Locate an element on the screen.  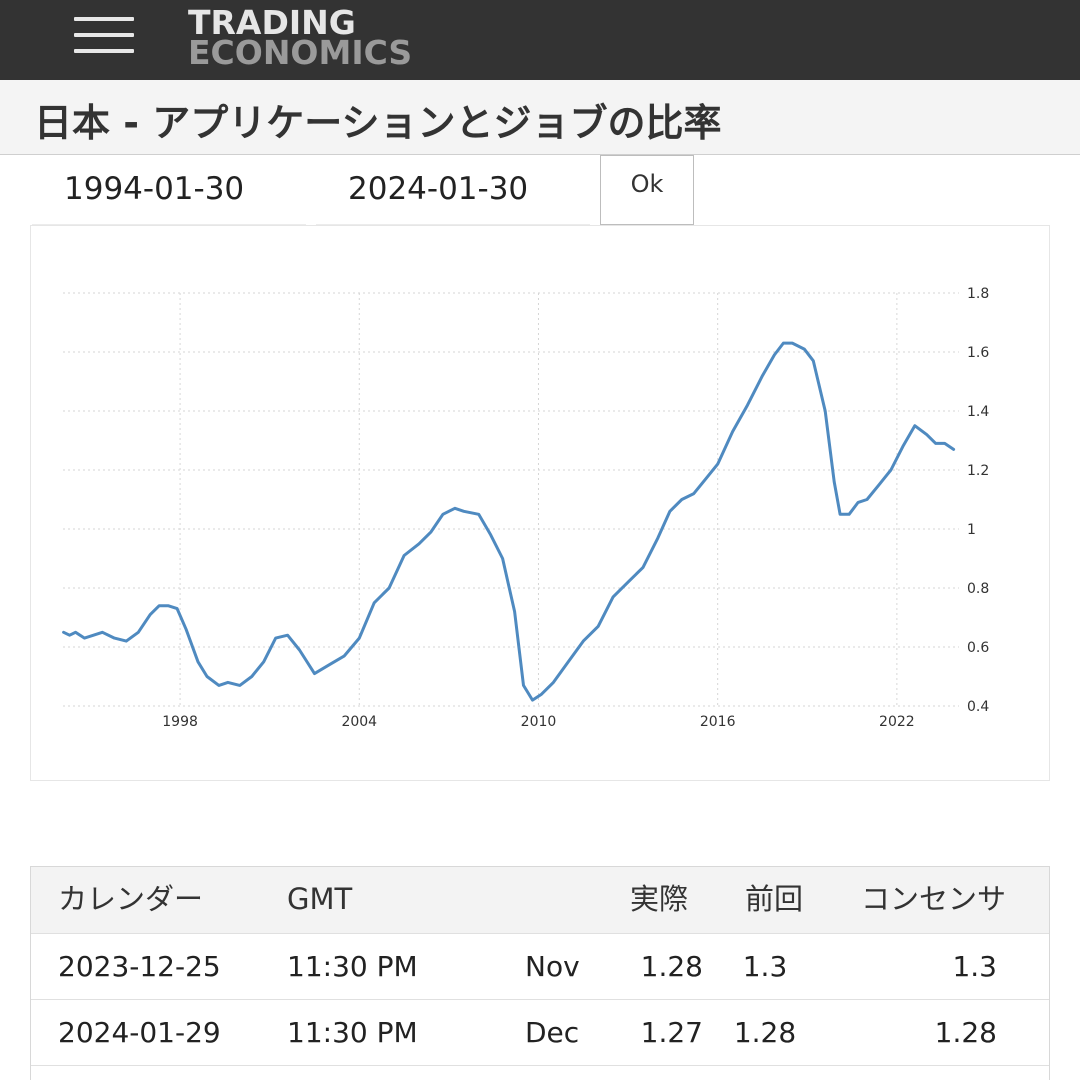
table-row: 2023-12-25 11:30 PM Nov 1.28 1.3 1.3 is located at coordinates (540, 967).